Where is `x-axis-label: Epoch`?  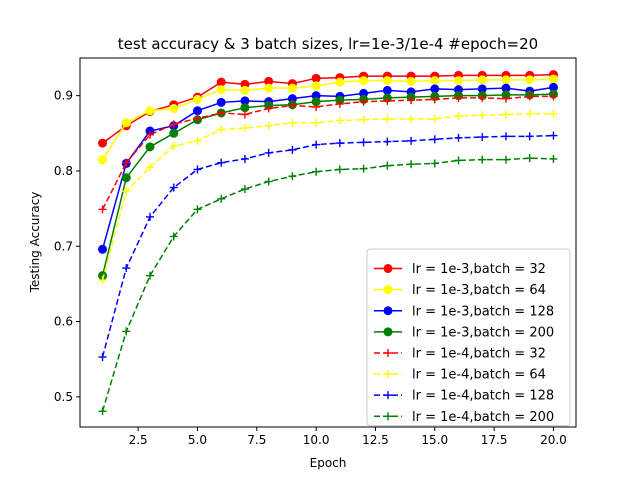 x-axis-label: Epoch is located at coordinates (328, 463).